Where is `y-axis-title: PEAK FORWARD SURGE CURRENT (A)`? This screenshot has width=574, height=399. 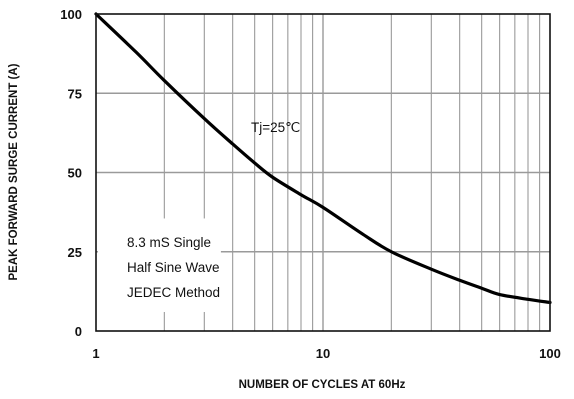
y-axis-title: PEAK FORWARD SURGE CURRENT (A) is located at coordinates (14, 171).